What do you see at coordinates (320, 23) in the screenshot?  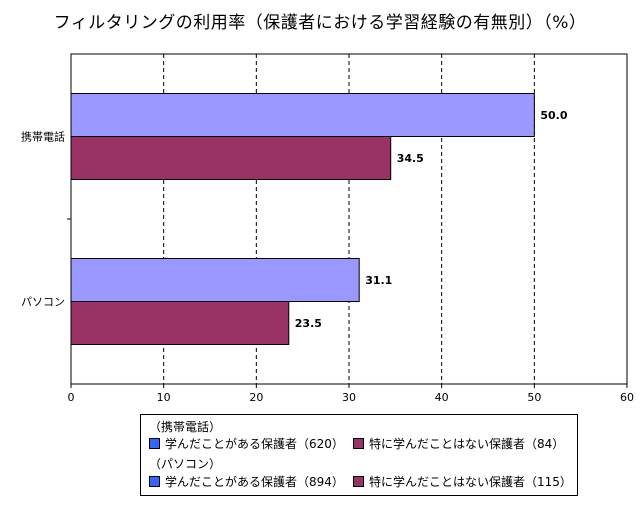 I see `chart-title: フィルタリングの利用率（保護者における学習経験の有無別）（%）` at bounding box center [320, 23].